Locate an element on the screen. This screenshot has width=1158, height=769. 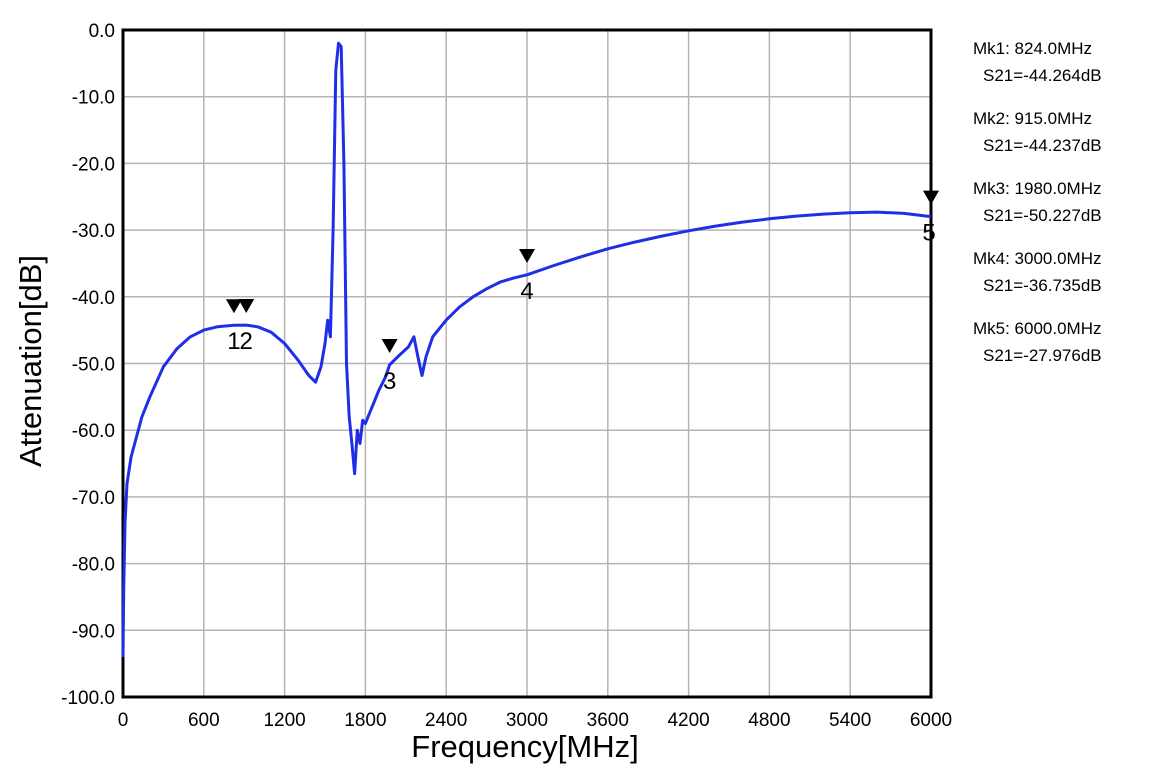
marker-readout-2: Mk2: 915.0MHz S21=-44.237dB is located at coordinates (1037, 132).